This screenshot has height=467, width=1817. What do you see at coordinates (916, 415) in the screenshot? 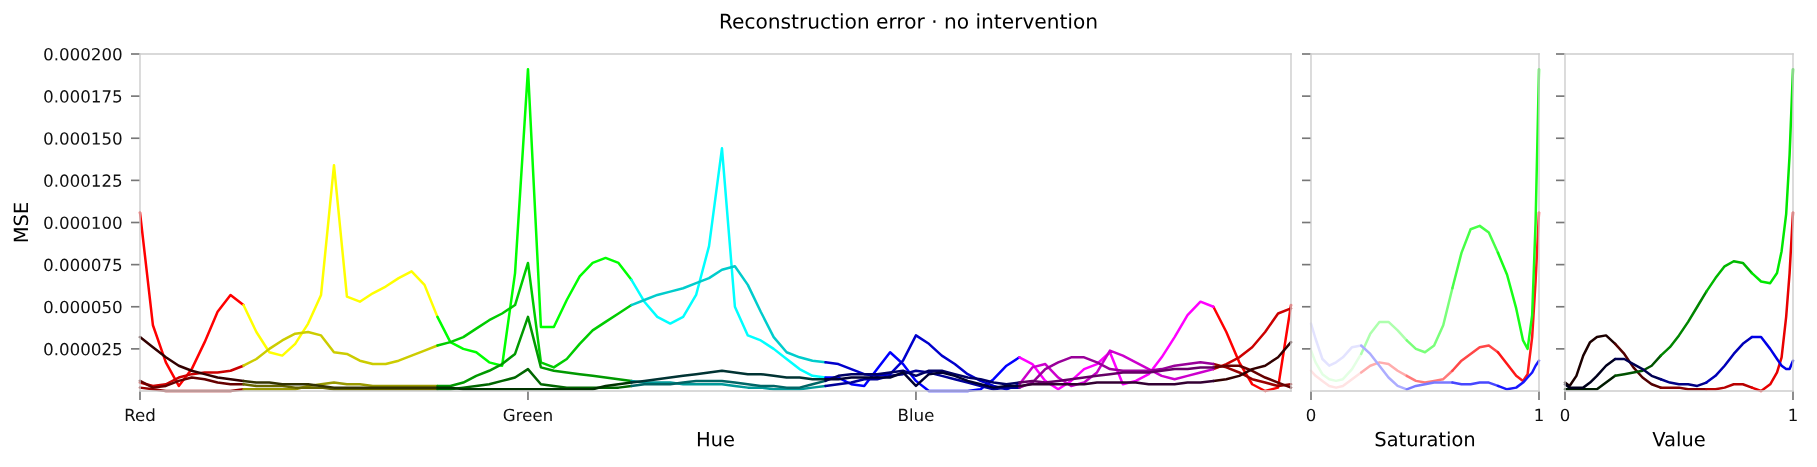
I see `x-tick-label: Blue` at bounding box center [916, 415].